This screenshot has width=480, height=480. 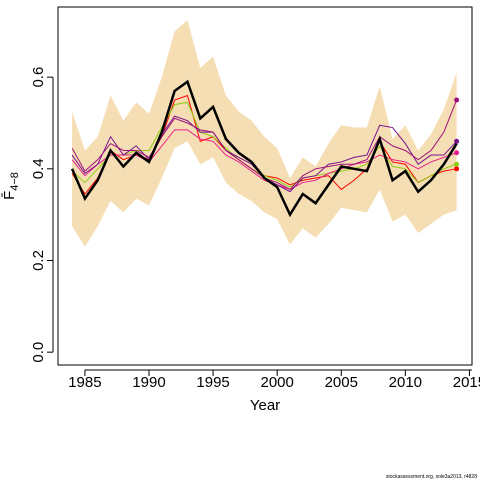 I want to click on y-tick-label: 0.2, so click(x=38, y=260).